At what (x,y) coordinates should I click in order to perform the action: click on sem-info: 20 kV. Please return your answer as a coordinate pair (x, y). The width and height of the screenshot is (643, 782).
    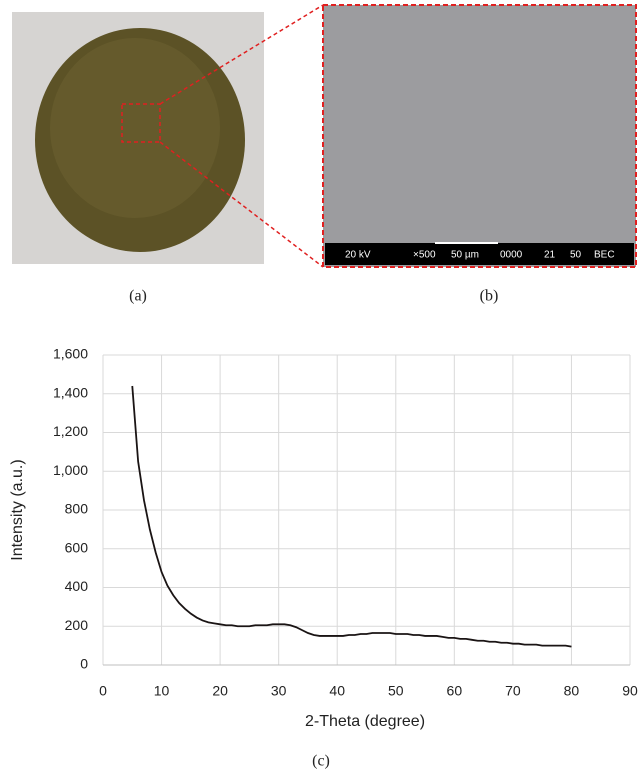
    Looking at the image, I should click on (358, 255).